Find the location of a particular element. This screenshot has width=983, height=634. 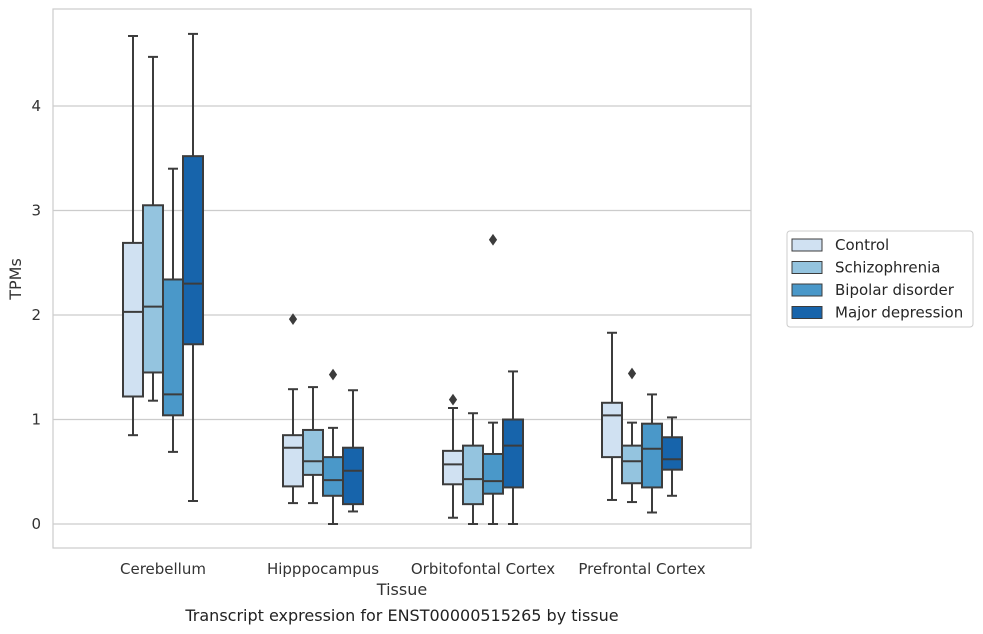

y-tick-labels: 0 1 2 3 4 is located at coordinates (36, 315).